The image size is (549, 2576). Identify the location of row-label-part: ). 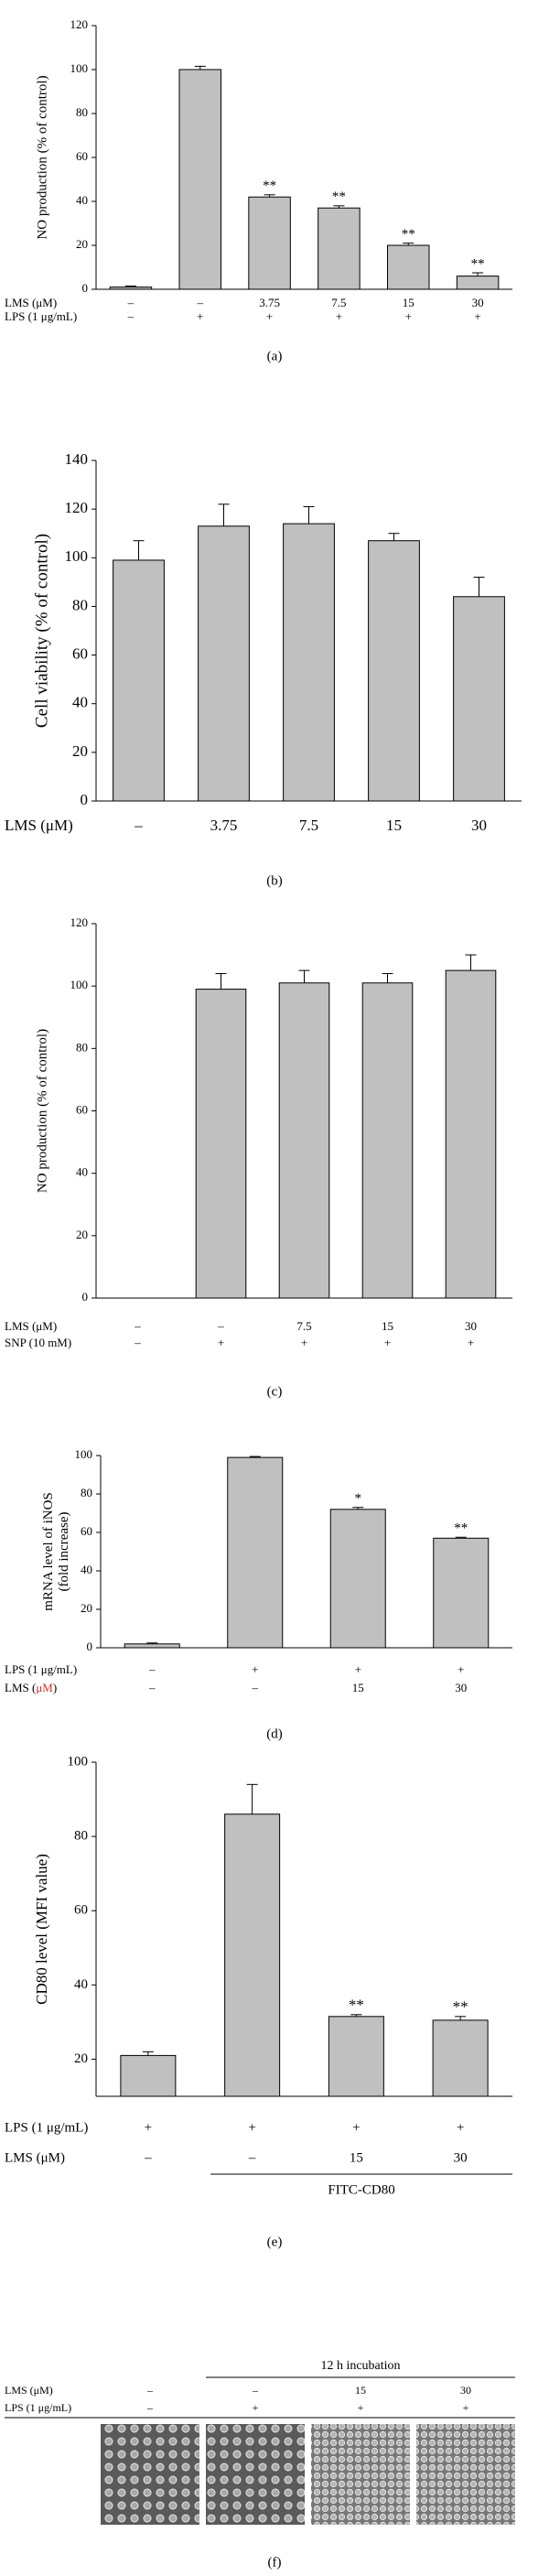
(55, 1688).